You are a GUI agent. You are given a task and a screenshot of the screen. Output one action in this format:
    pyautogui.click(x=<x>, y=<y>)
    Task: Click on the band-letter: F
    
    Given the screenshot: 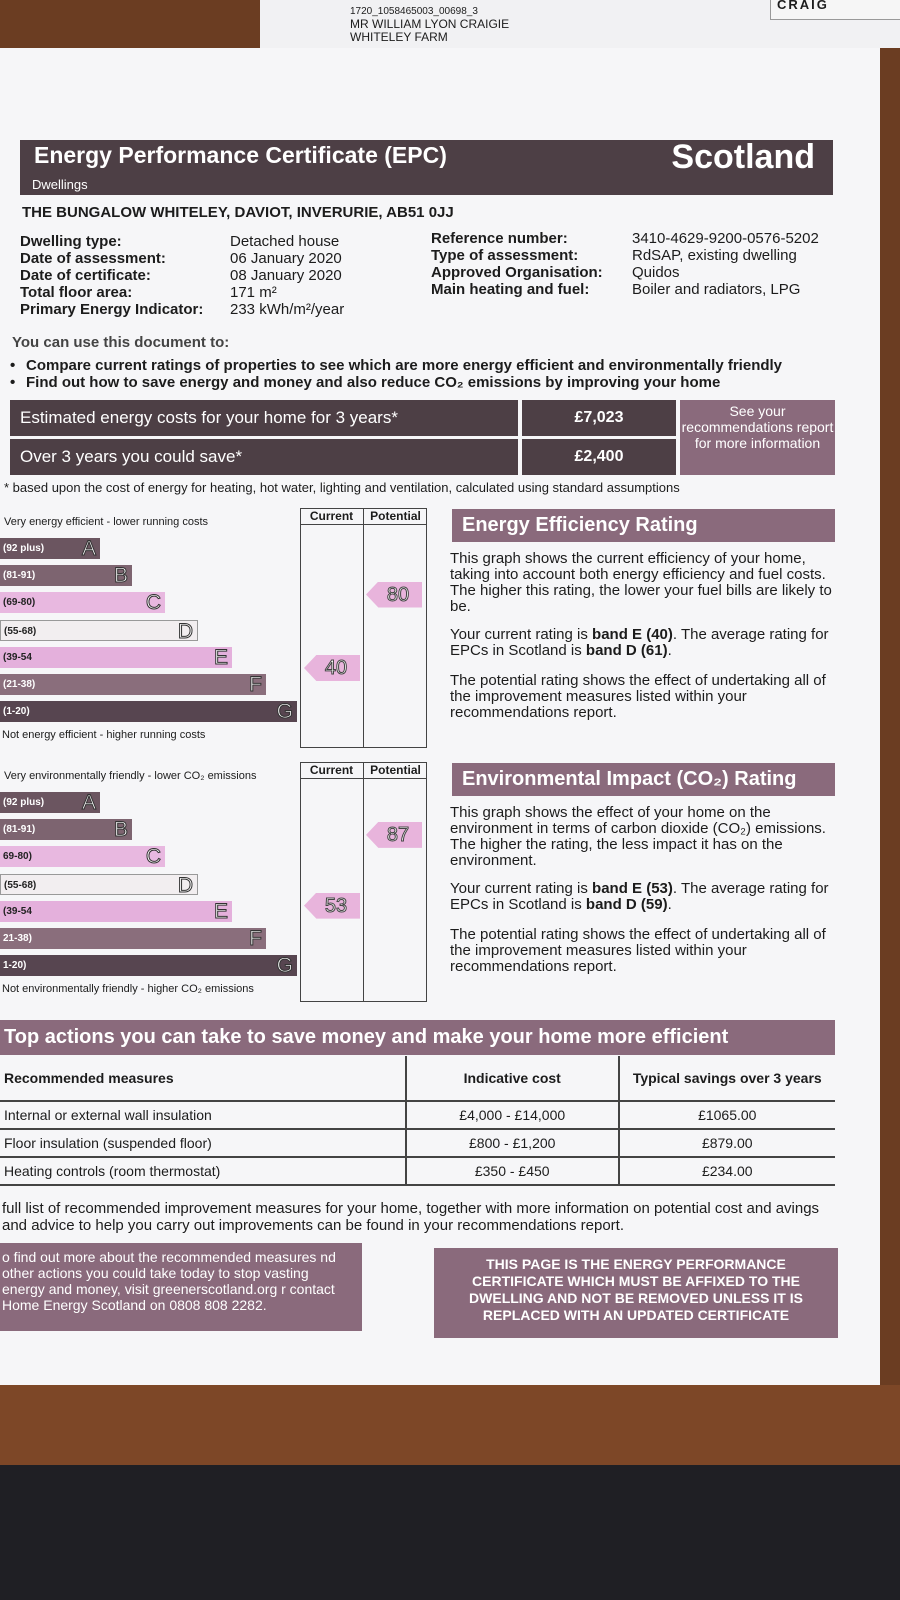 What is the action you would take?
    pyautogui.click(x=256, y=939)
    